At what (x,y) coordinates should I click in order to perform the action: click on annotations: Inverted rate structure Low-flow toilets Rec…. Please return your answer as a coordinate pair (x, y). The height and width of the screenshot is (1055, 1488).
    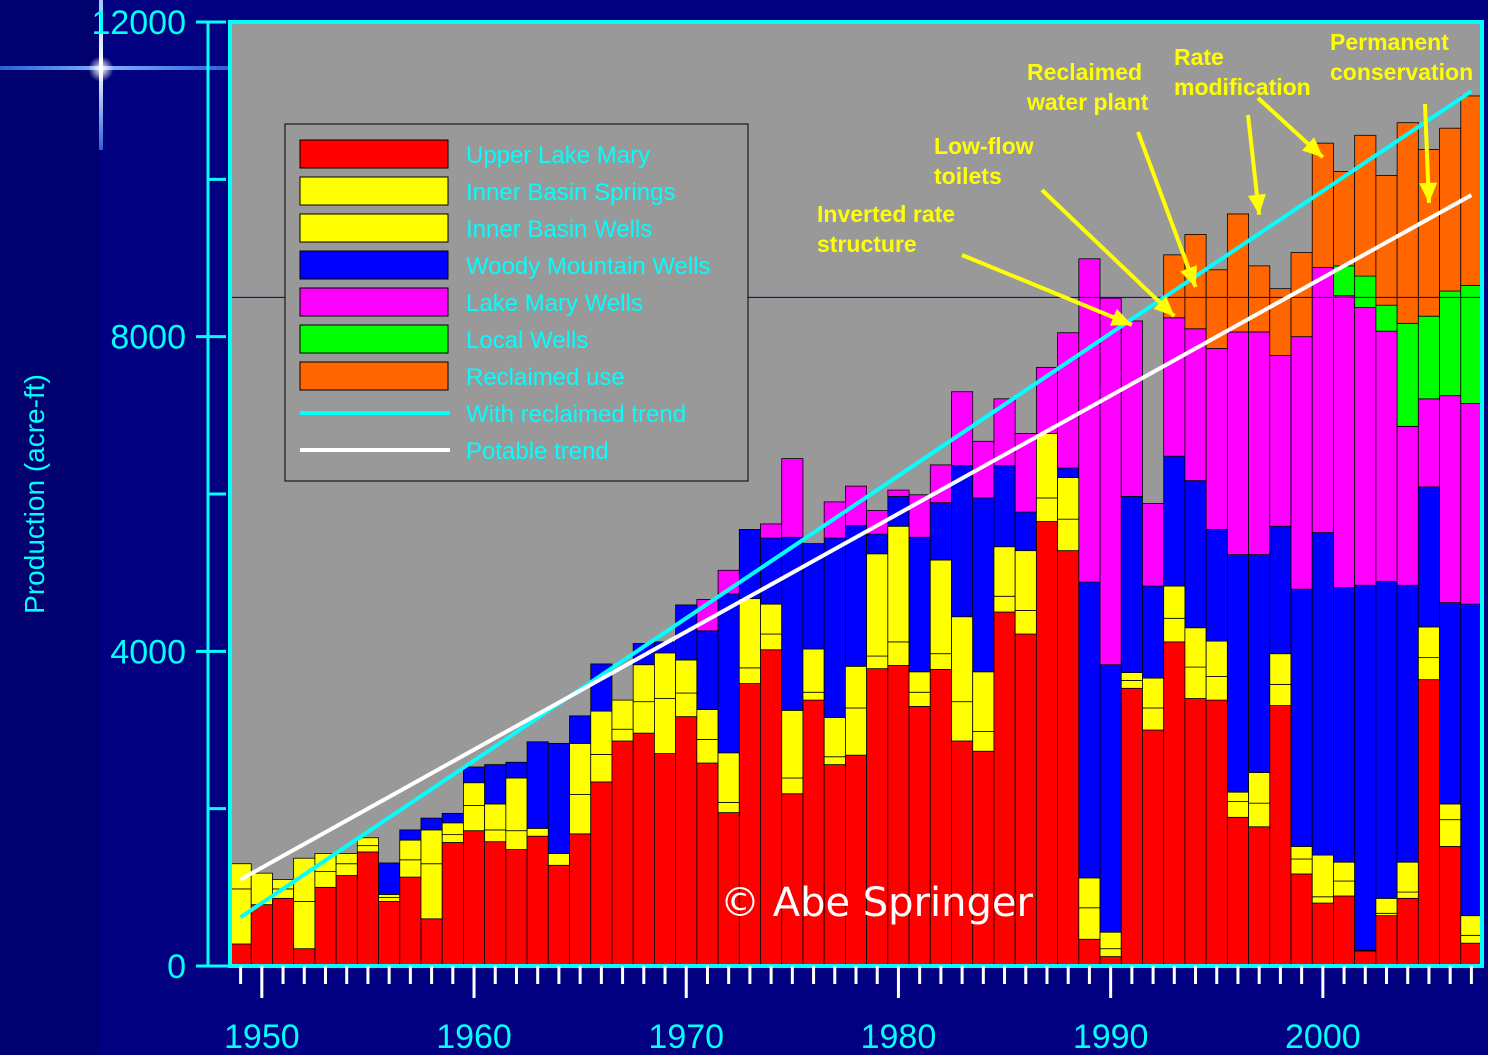
    Looking at the image, I should click on (1145, 178).